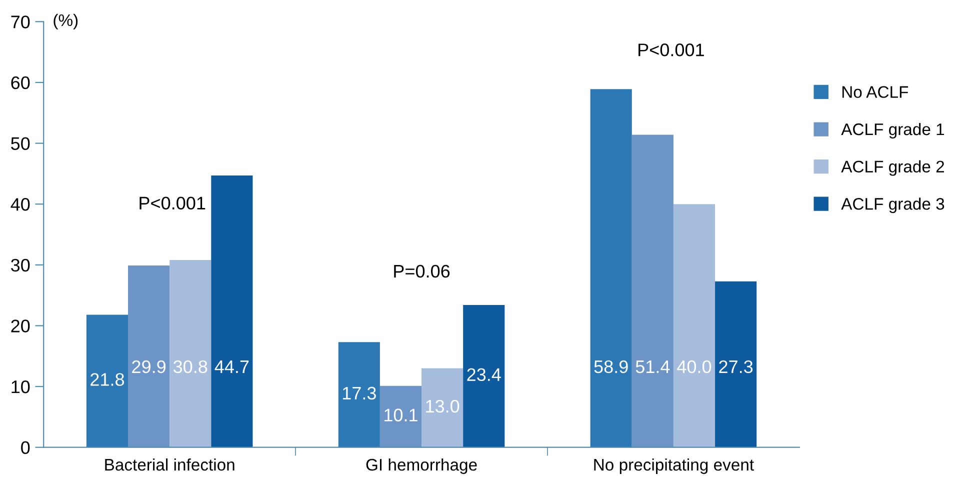  Describe the element at coordinates (422, 271) in the screenshot. I see `annotation: P=0.06` at that location.